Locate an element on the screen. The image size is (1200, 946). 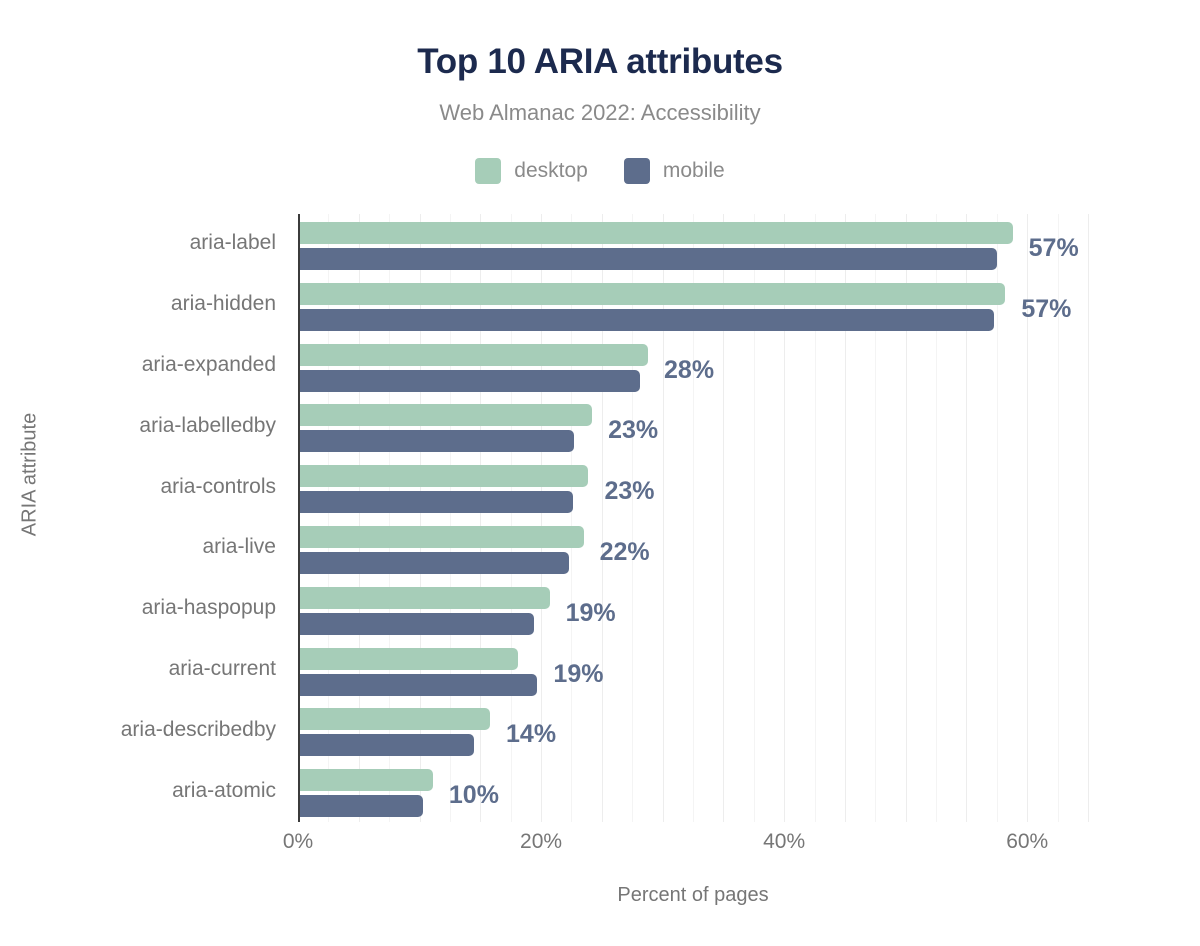
x-axis-tick: 60% is located at coordinates (1027, 841).